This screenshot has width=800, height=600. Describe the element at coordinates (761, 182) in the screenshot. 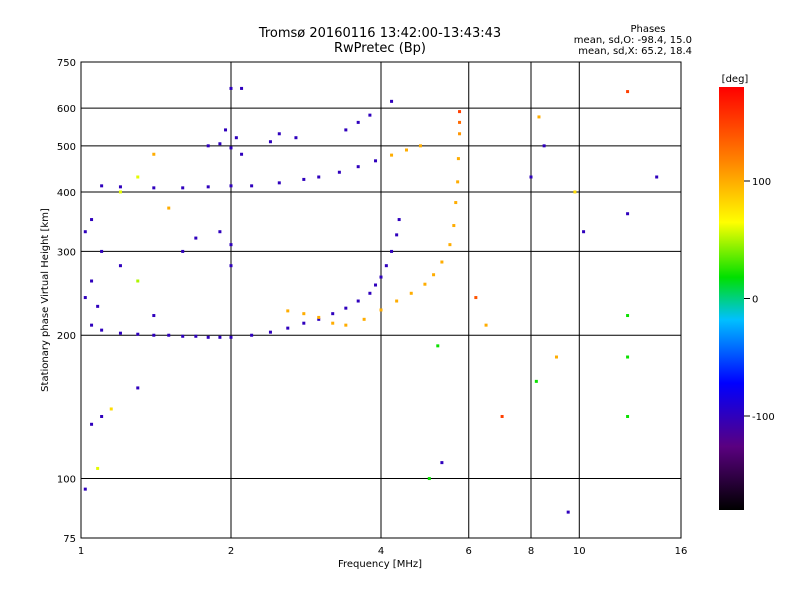

I see `colorbar-tick-label: 100` at that location.